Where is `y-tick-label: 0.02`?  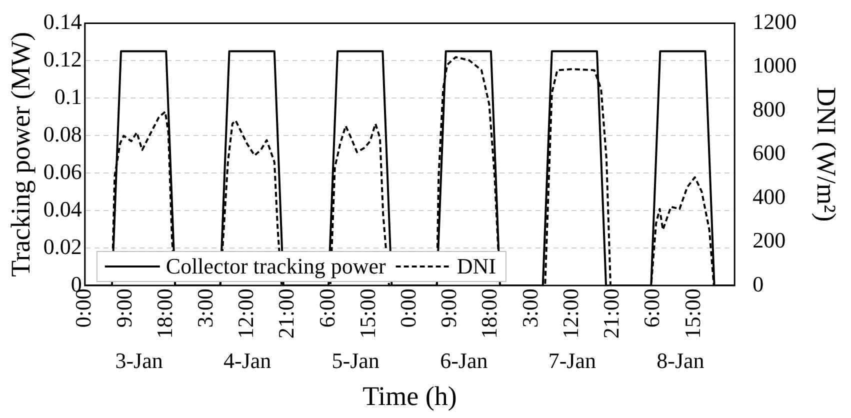 y-tick-label: 0.02 is located at coordinates (62, 246).